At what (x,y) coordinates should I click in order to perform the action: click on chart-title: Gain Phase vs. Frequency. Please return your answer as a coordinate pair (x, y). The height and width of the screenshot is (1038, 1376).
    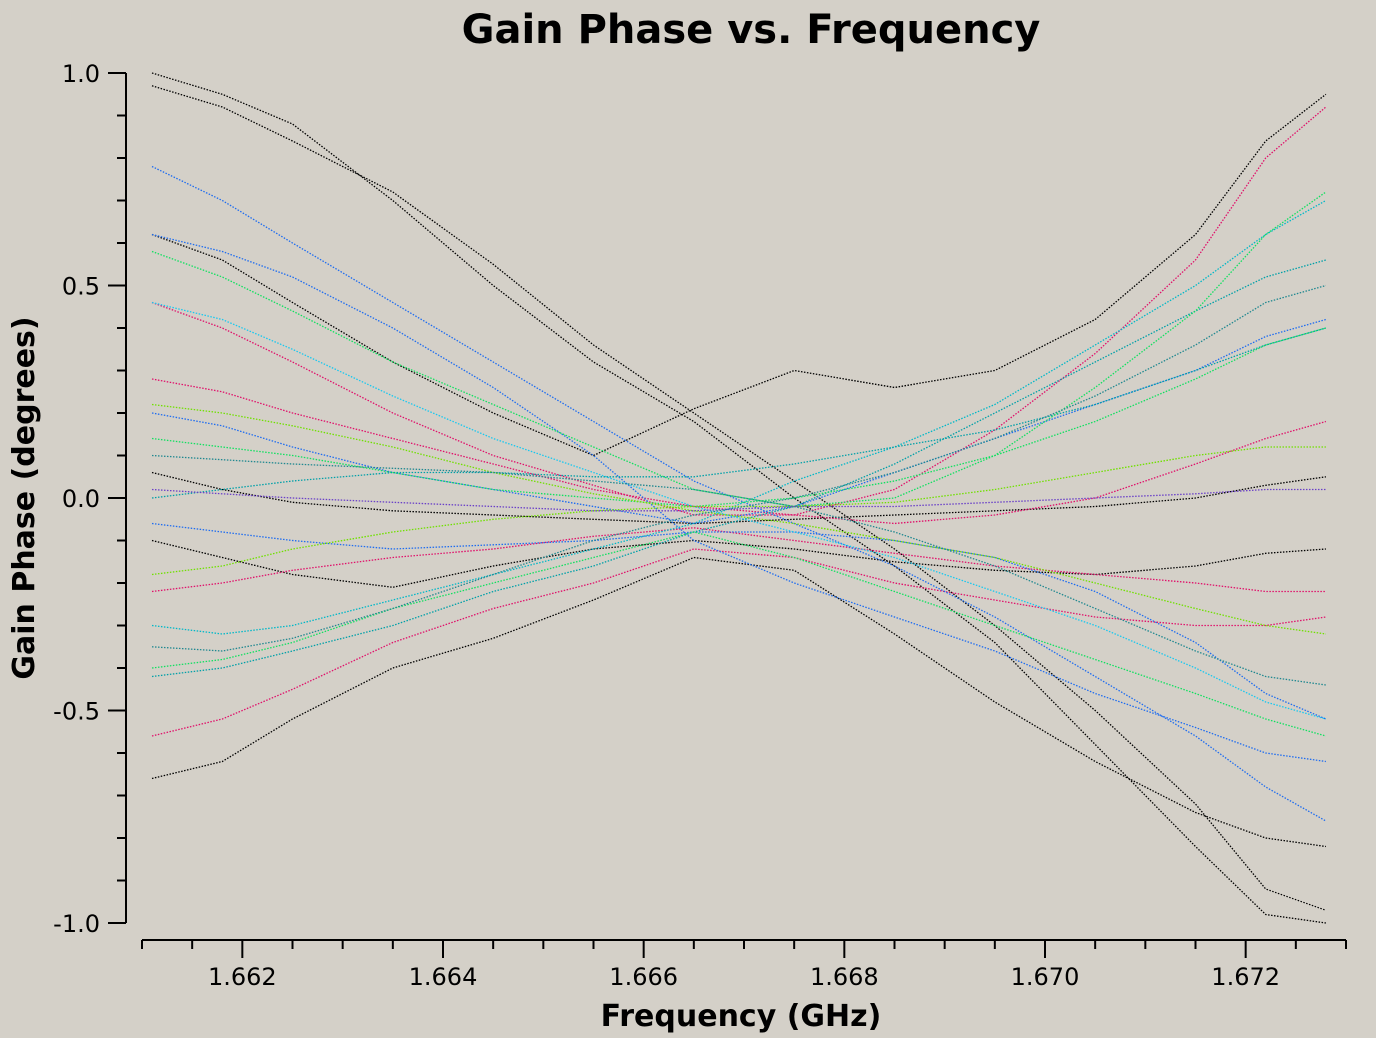
    Looking at the image, I should click on (751, 30).